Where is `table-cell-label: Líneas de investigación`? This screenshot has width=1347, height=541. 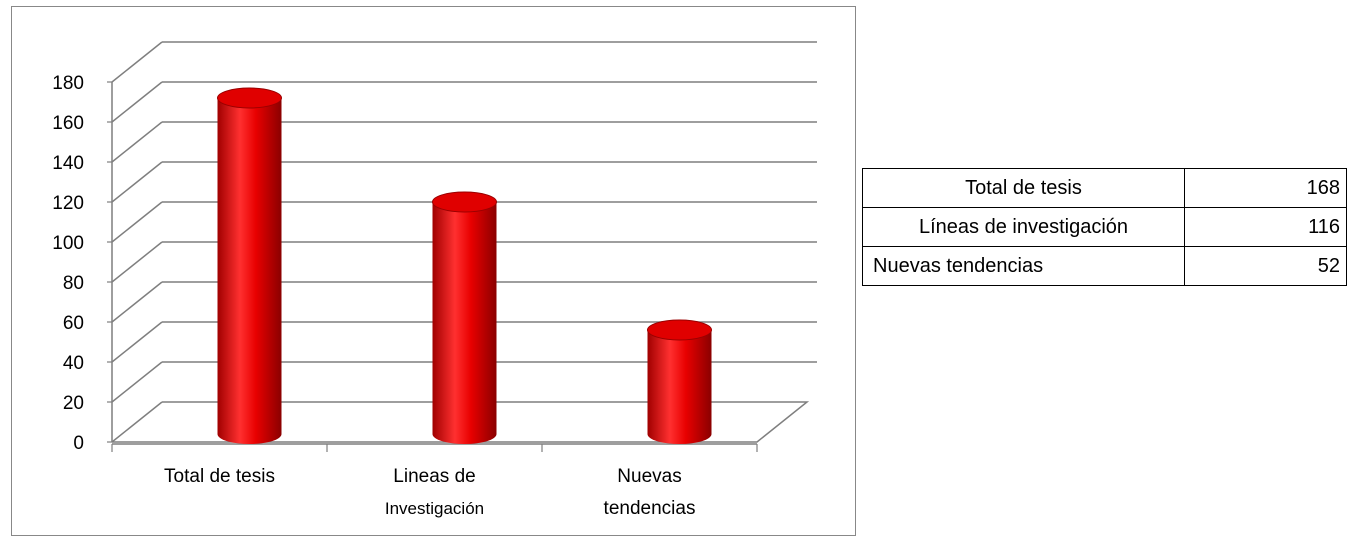
table-cell-label: Líneas de investigación is located at coordinates (1023, 227).